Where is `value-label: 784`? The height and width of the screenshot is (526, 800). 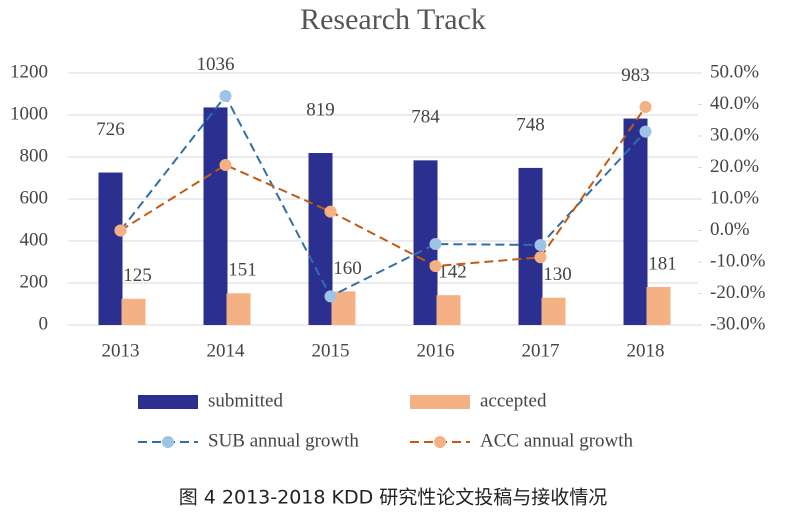 value-label: 784 is located at coordinates (425, 117).